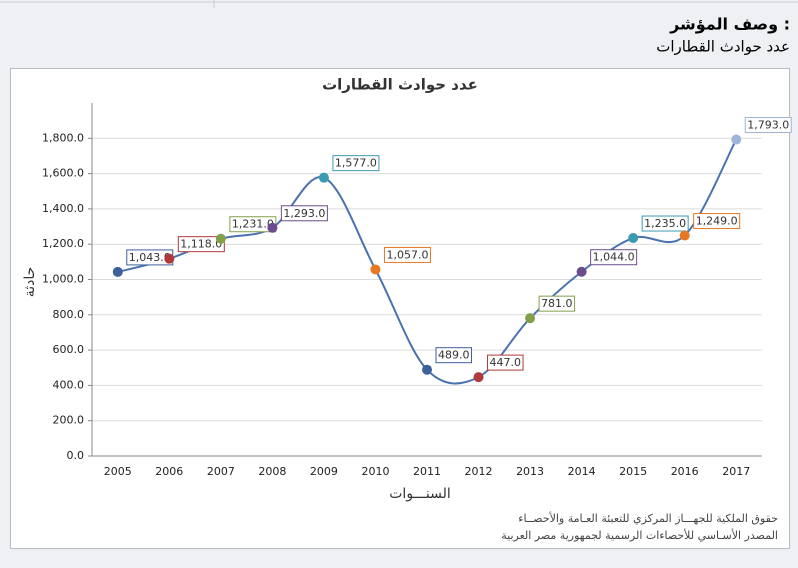 The width and height of the screenshot is (798, 568). I want to click on y-tick-label: 800.0, so click(69, 314).